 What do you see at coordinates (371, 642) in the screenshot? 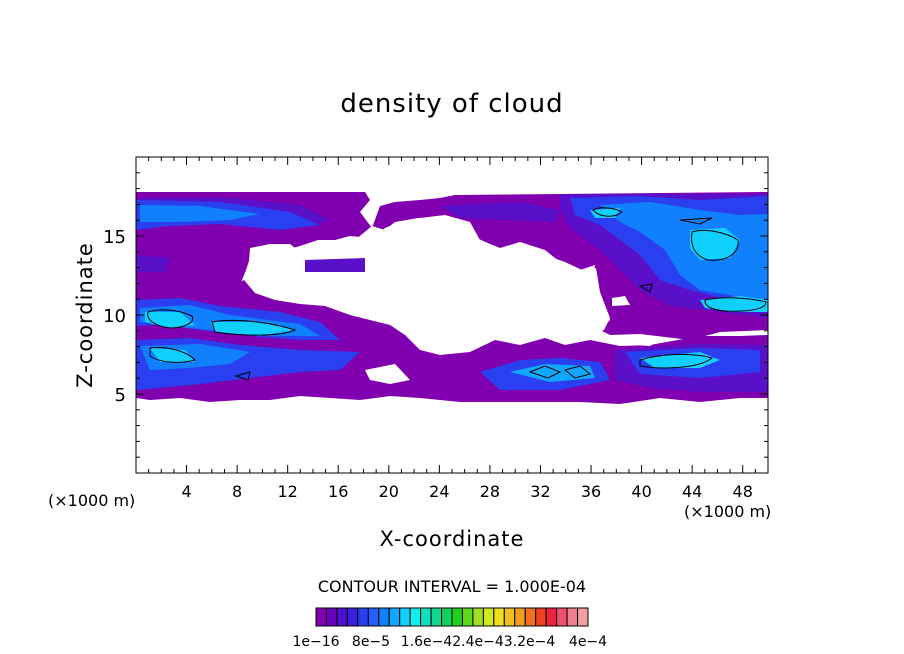
I see `colorbar-label: 8e−5` at bounding box center [371, 642].